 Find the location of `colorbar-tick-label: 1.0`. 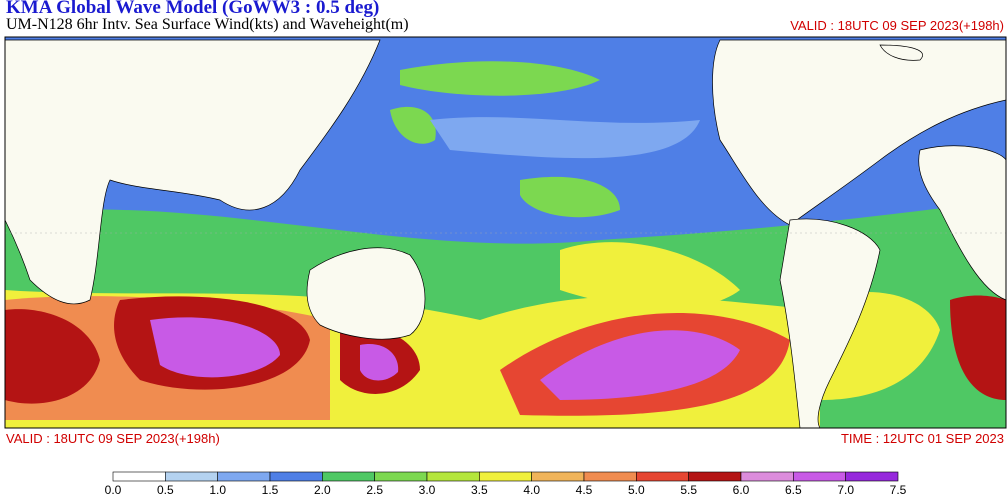

colorbar-tick-label: 1.0 is located at coordinates (217, 489).